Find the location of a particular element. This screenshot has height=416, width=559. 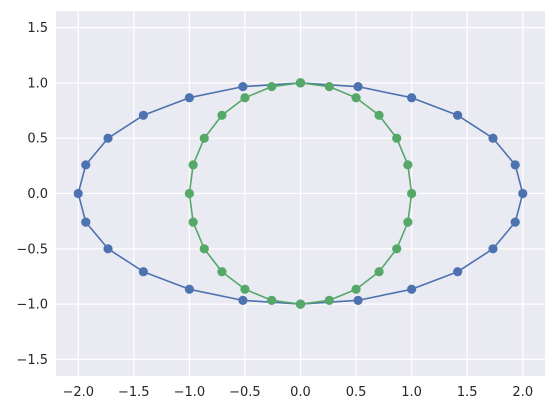

y-tick-label: 0.5 is located at coordinates (37, 139).